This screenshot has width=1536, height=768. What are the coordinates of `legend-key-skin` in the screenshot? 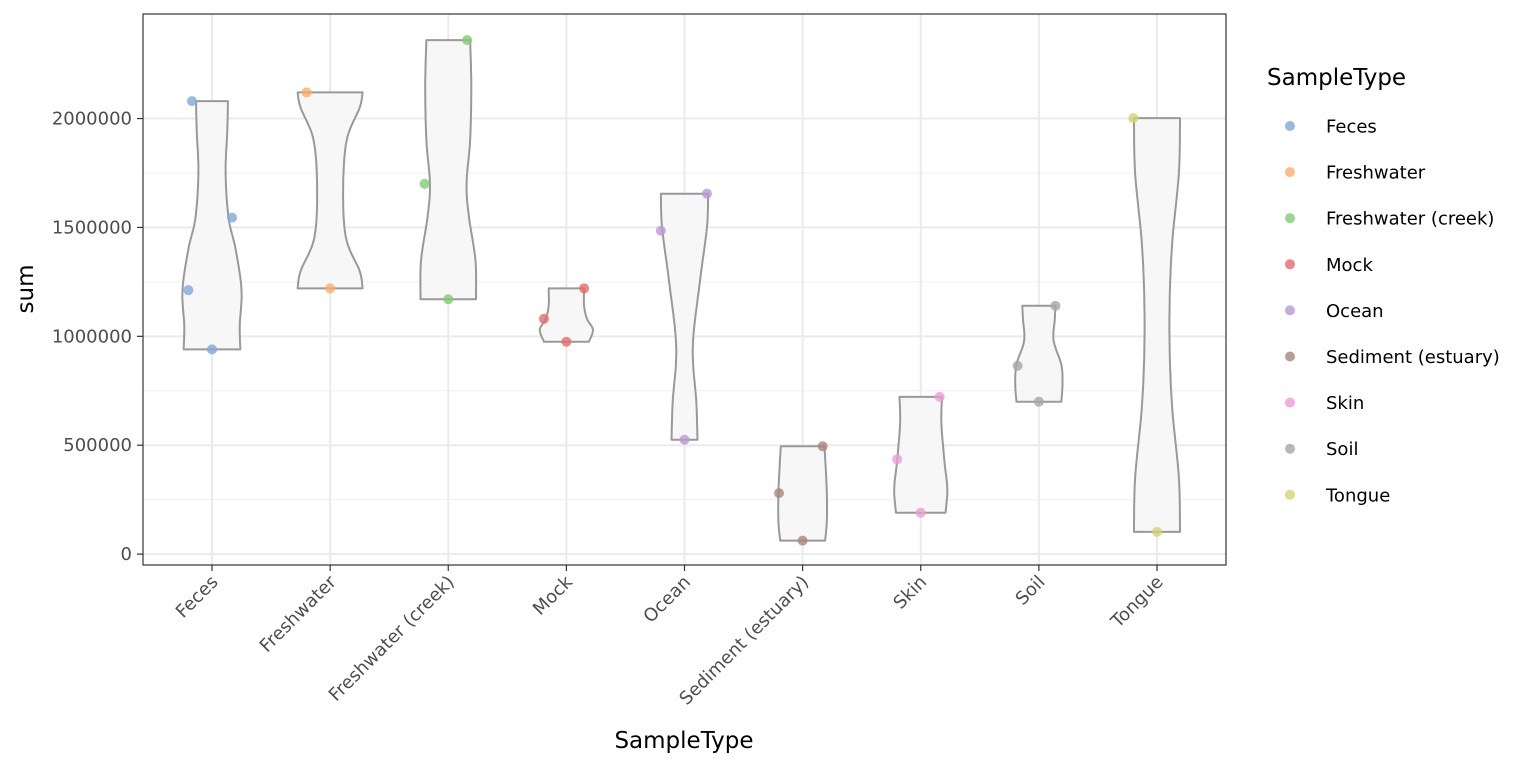 It's located at (1290, 402).